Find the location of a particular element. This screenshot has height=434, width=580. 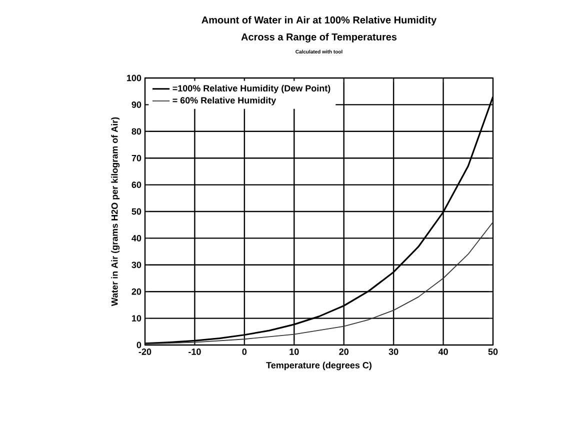

y-tick-label: 30 is located at coordinates (137, 265).